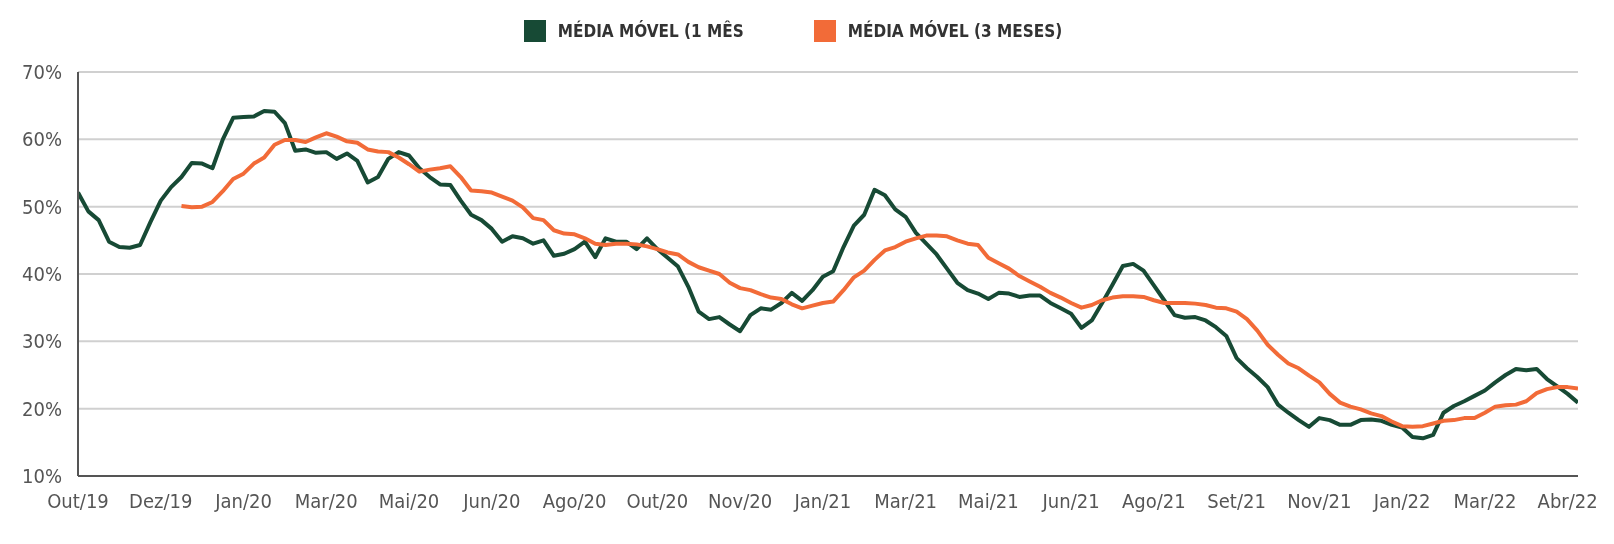 This screenshot has height=544, width=1614. I want to click on x-tick-label: Mar/22, so click(1485, 501).